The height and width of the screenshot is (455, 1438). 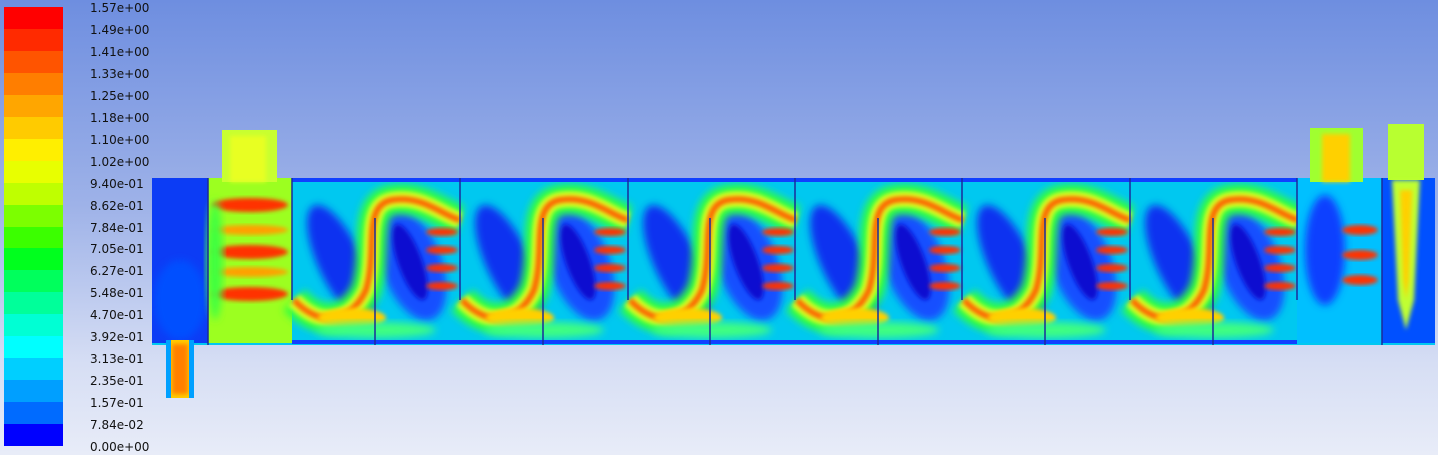 I want to click on top-inlet-core, so click(x=248, y=159).